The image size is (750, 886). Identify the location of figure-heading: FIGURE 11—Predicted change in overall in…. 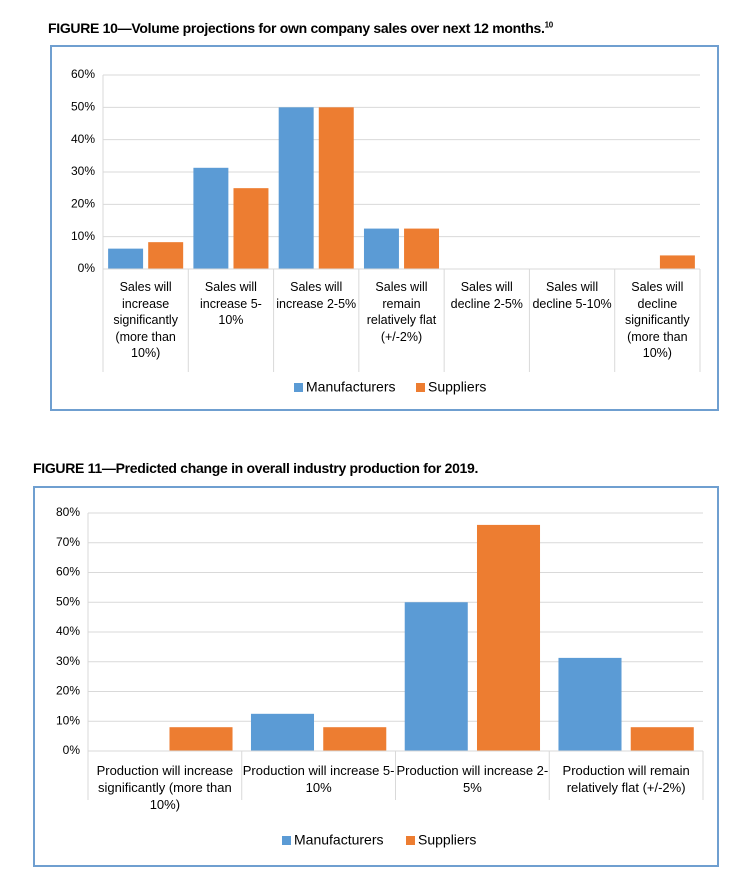
(255, 468).